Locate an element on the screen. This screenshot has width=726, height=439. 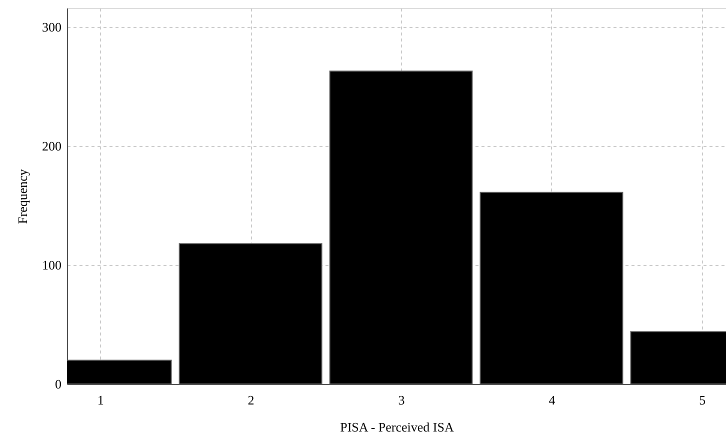
y-tick-label: 0 is located at coordinates (58, 384).